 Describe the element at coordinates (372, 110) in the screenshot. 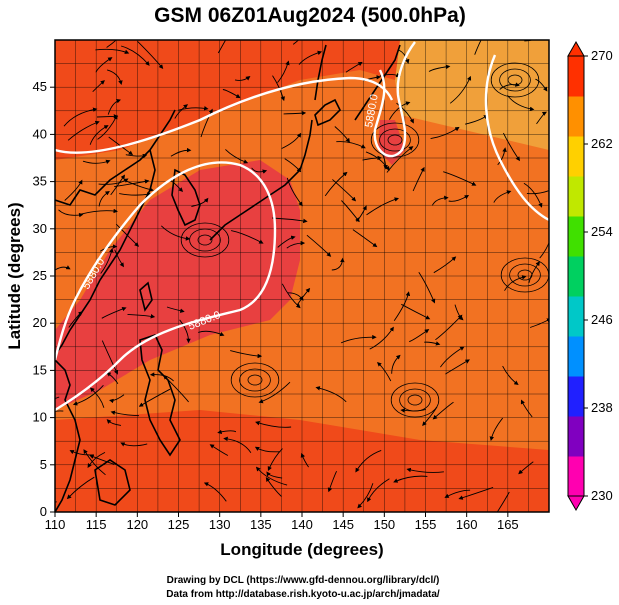

I see `contour-label-3: 5880.0` at that location.